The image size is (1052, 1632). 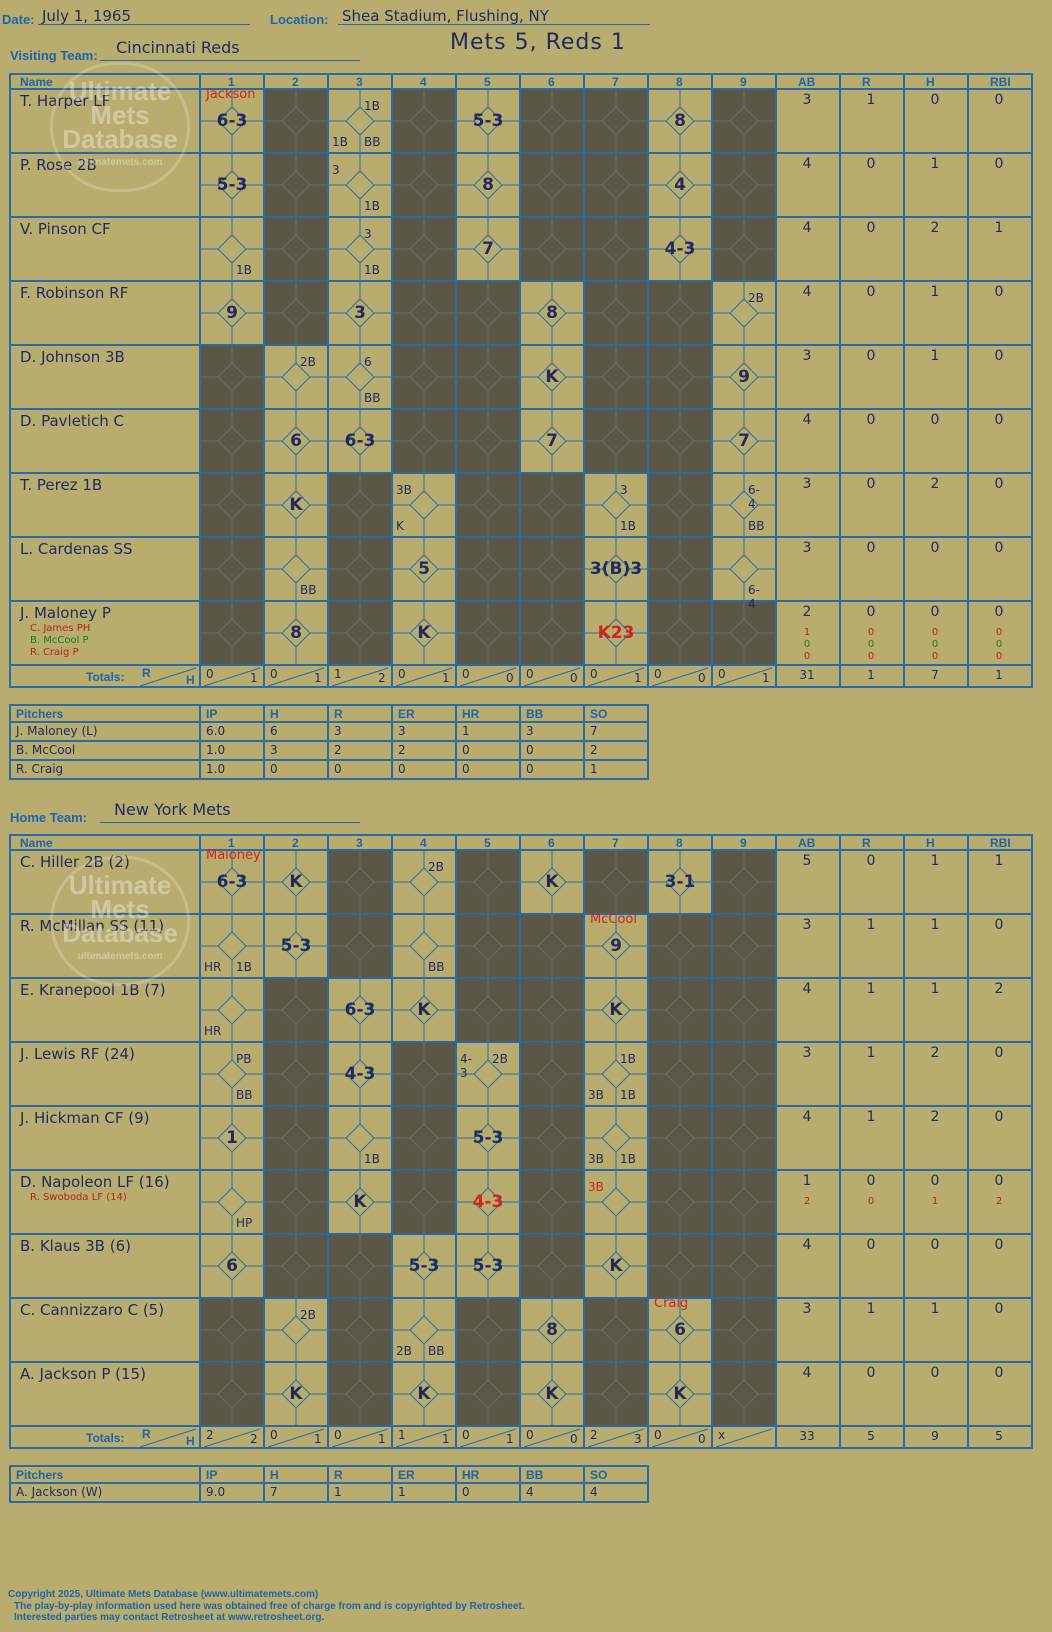 I want to click on player-name: L. Cardenas SS, so click(x=76, y=549).